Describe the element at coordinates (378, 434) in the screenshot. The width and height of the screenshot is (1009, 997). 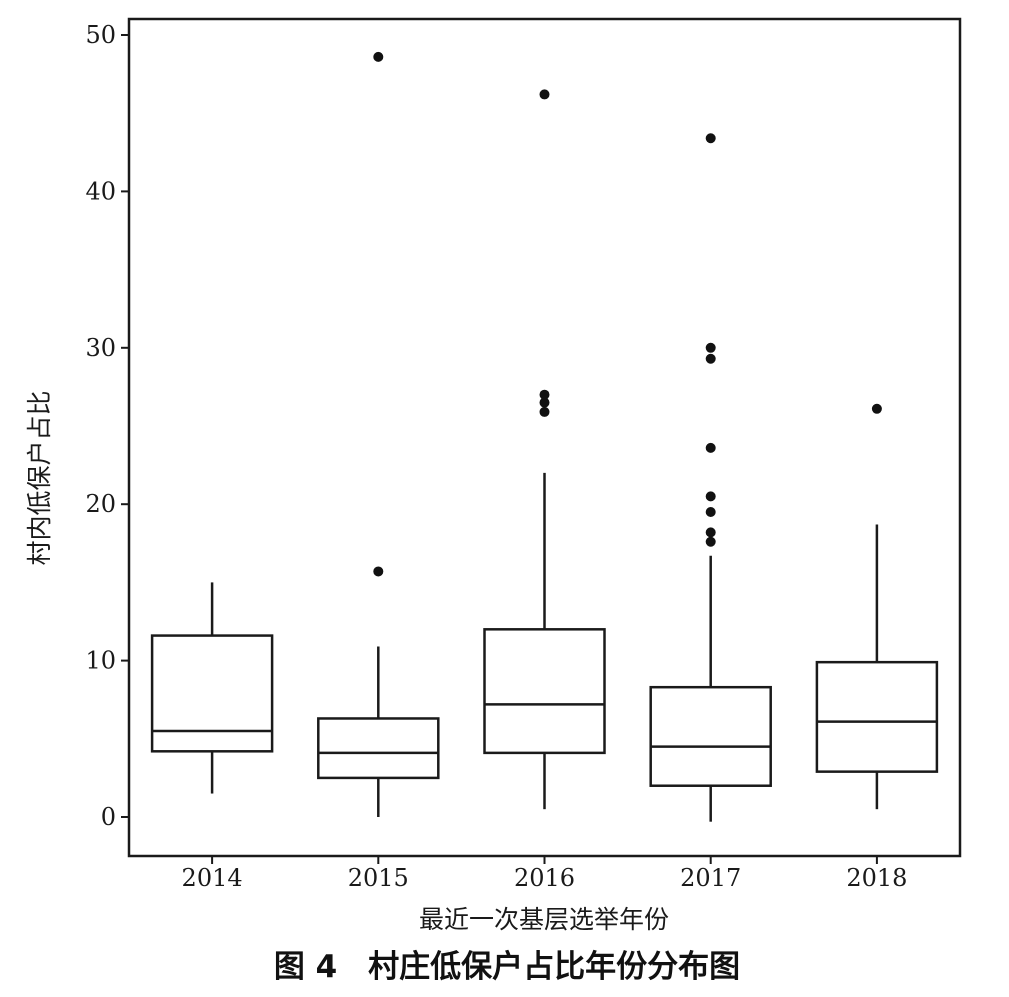
I see `box-group-2015` at that location.